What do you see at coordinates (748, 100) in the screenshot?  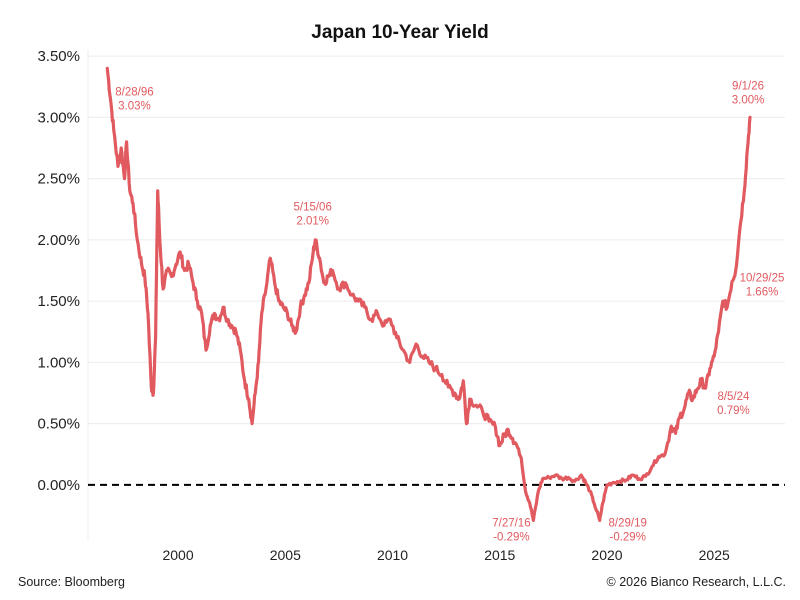 I see `annotation-value: 3.00%` at bounding box center [748, 100].